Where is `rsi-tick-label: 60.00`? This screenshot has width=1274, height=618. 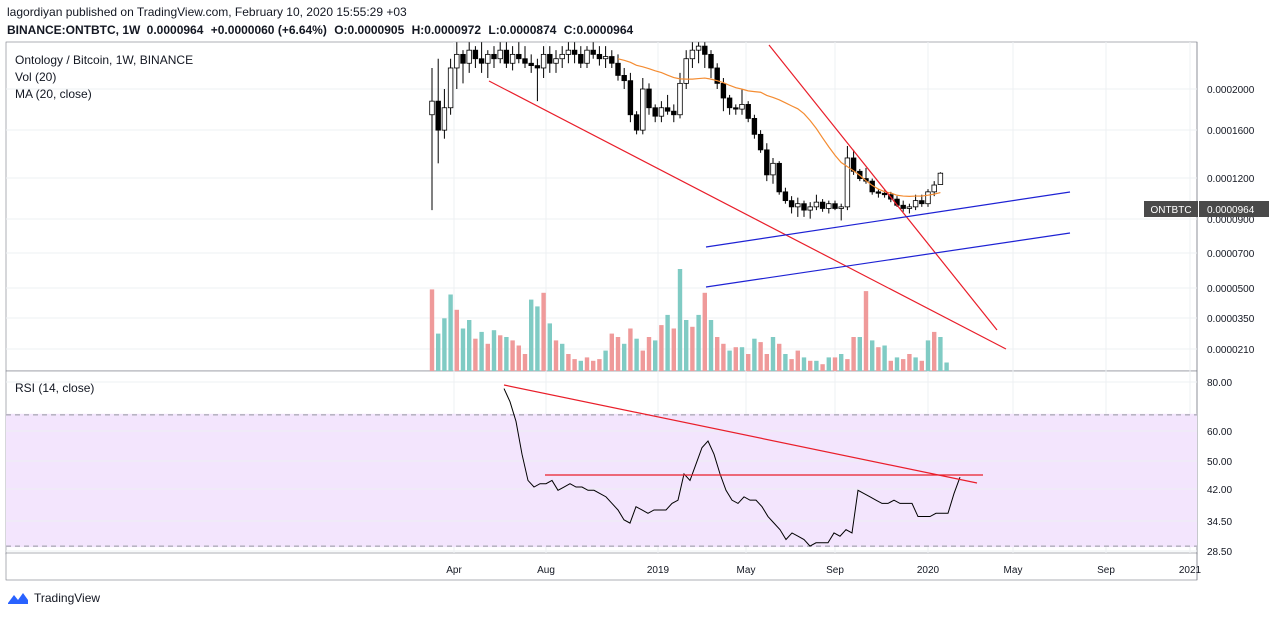 rsi-tick-label: 60.00 is located at coordinates (1219, 432).